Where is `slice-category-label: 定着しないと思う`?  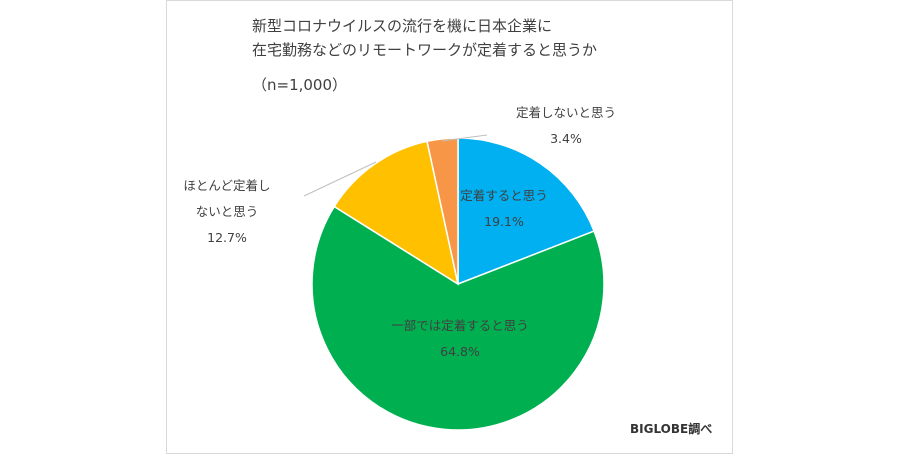 slice-category-label: 定着しないと思う is located at coordinates (566, 112).